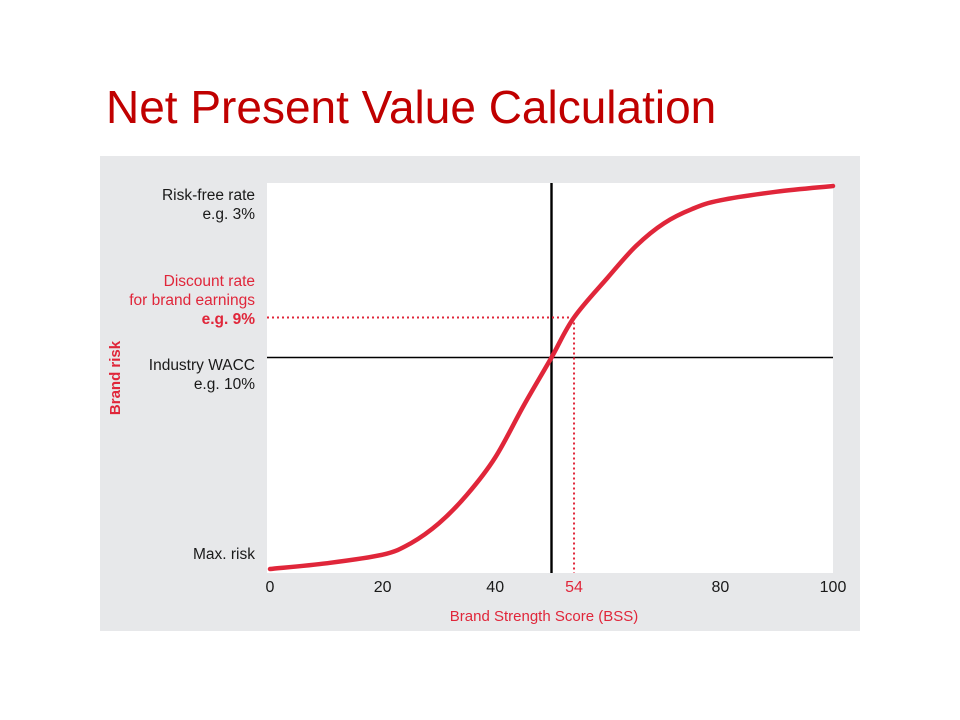  Describe the element at coordinates (209, 281) in the screenshot. I see `y-level-label-discount-line-0: Discount rate` at that location.